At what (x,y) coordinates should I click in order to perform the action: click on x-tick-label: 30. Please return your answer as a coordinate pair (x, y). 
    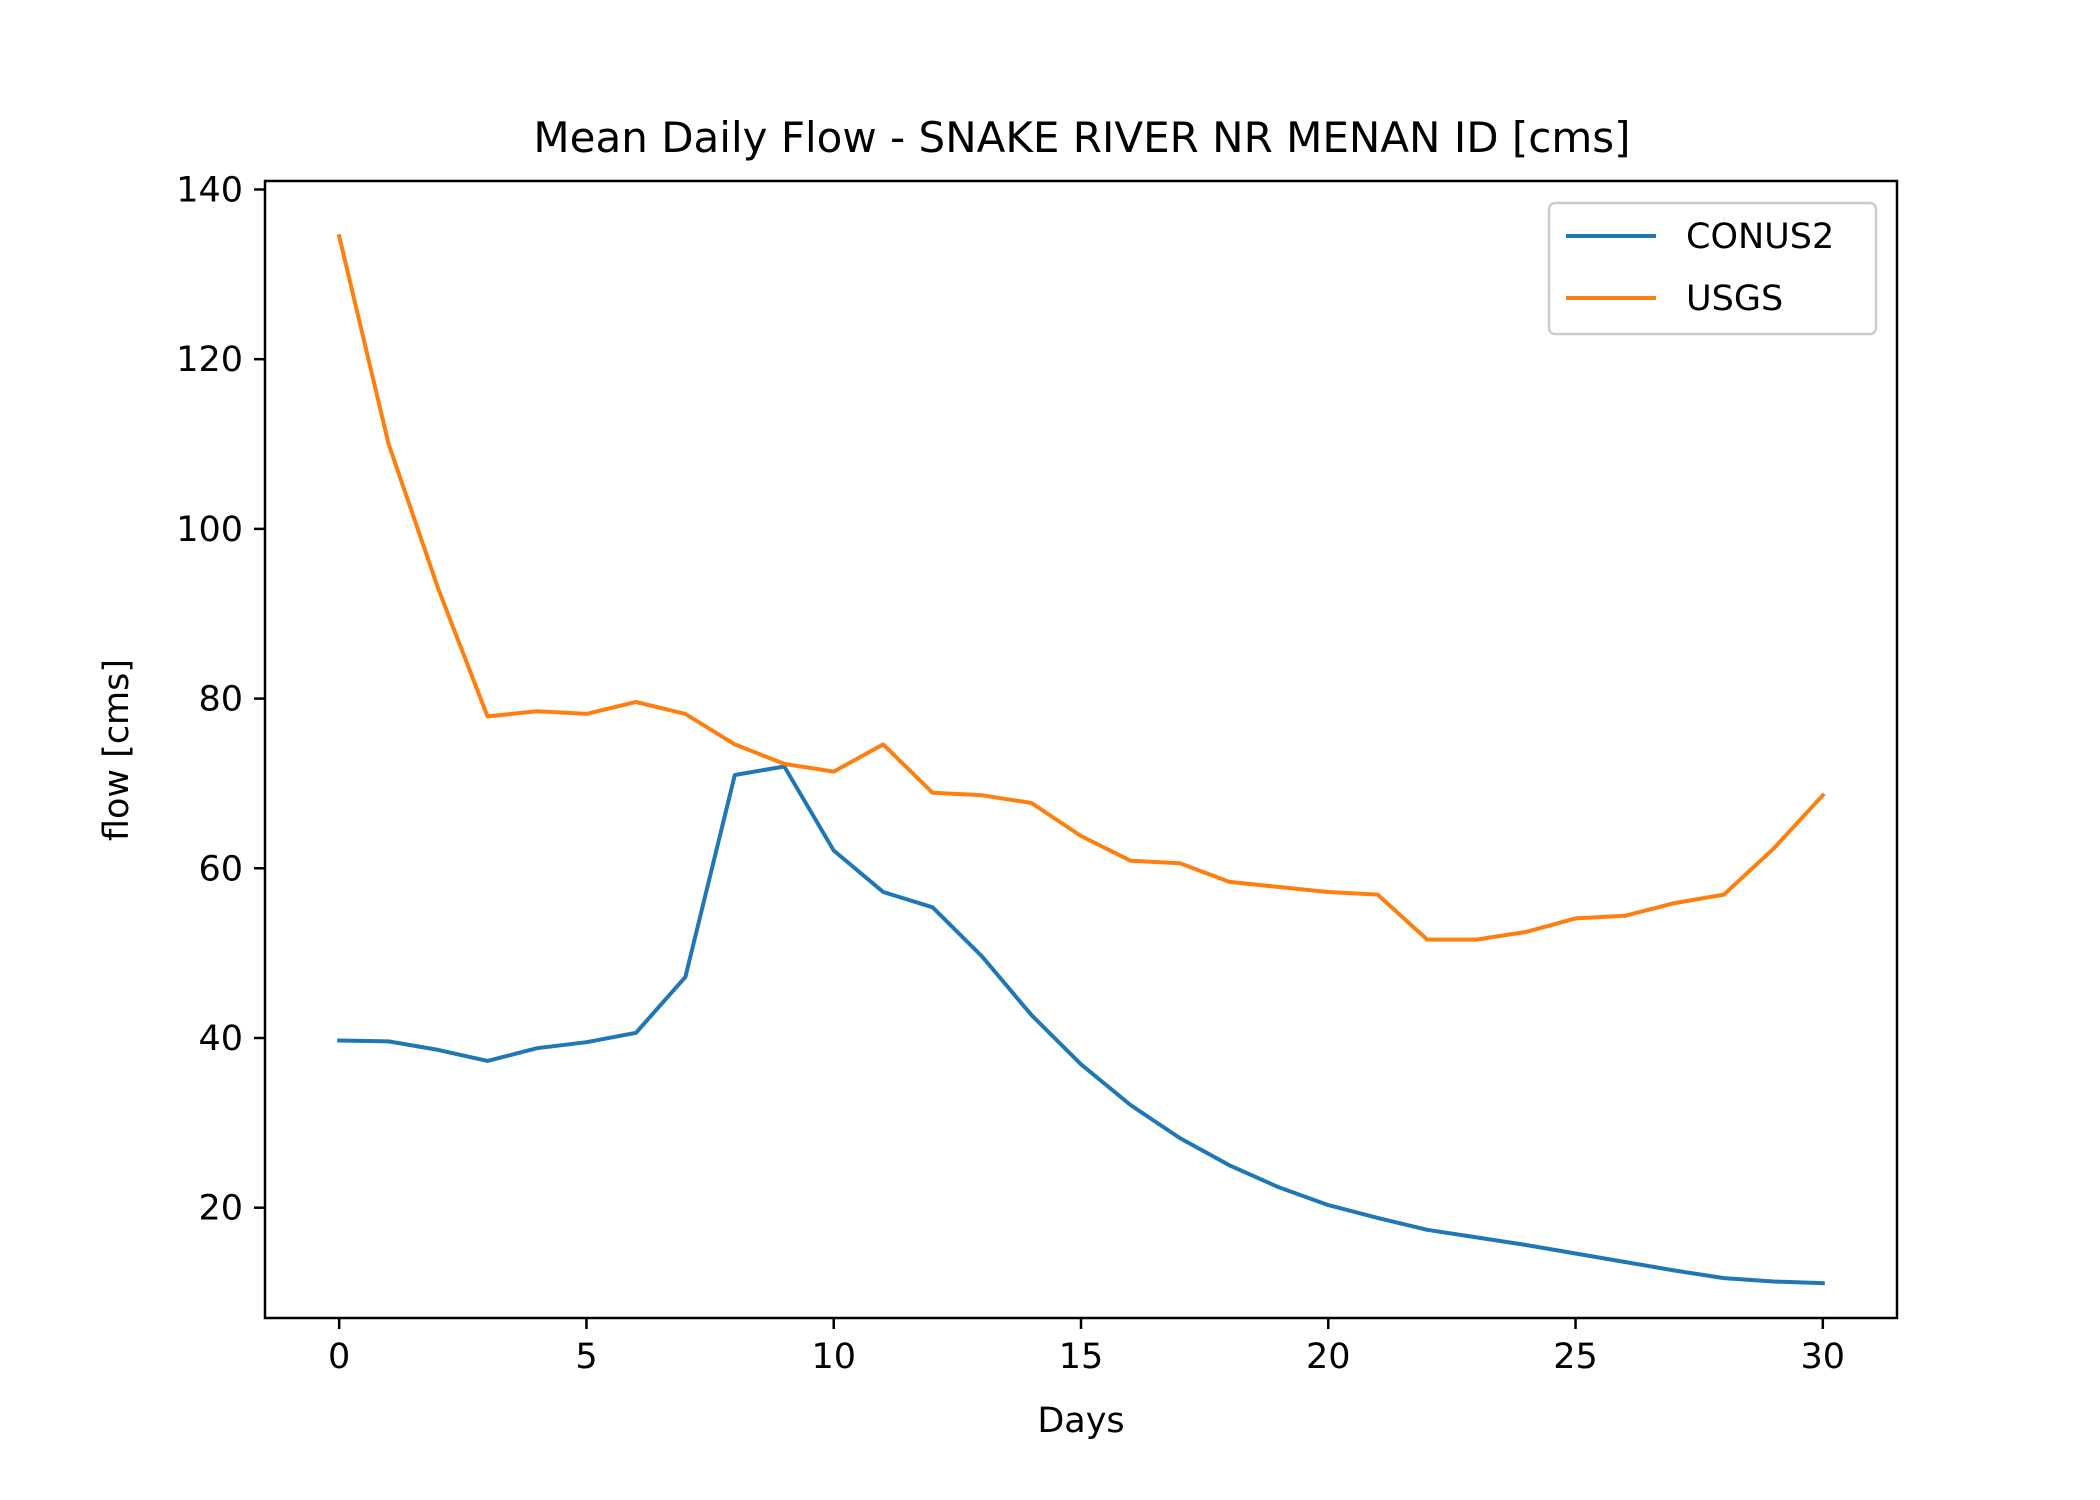
    Looking at the image, I should click on (1823, 1357).